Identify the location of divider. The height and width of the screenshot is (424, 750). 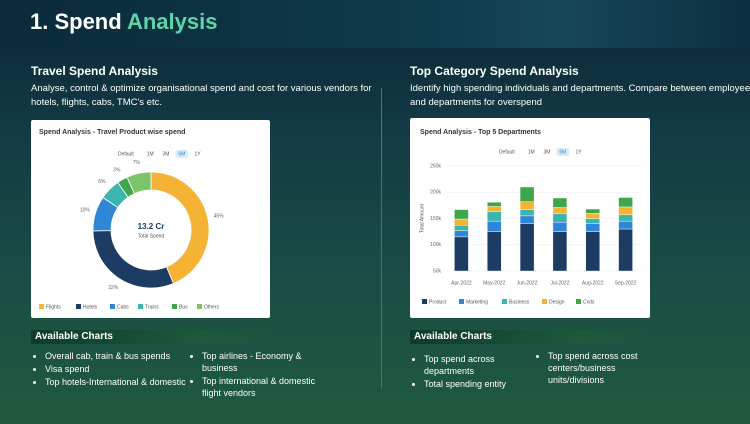
(381, 238).